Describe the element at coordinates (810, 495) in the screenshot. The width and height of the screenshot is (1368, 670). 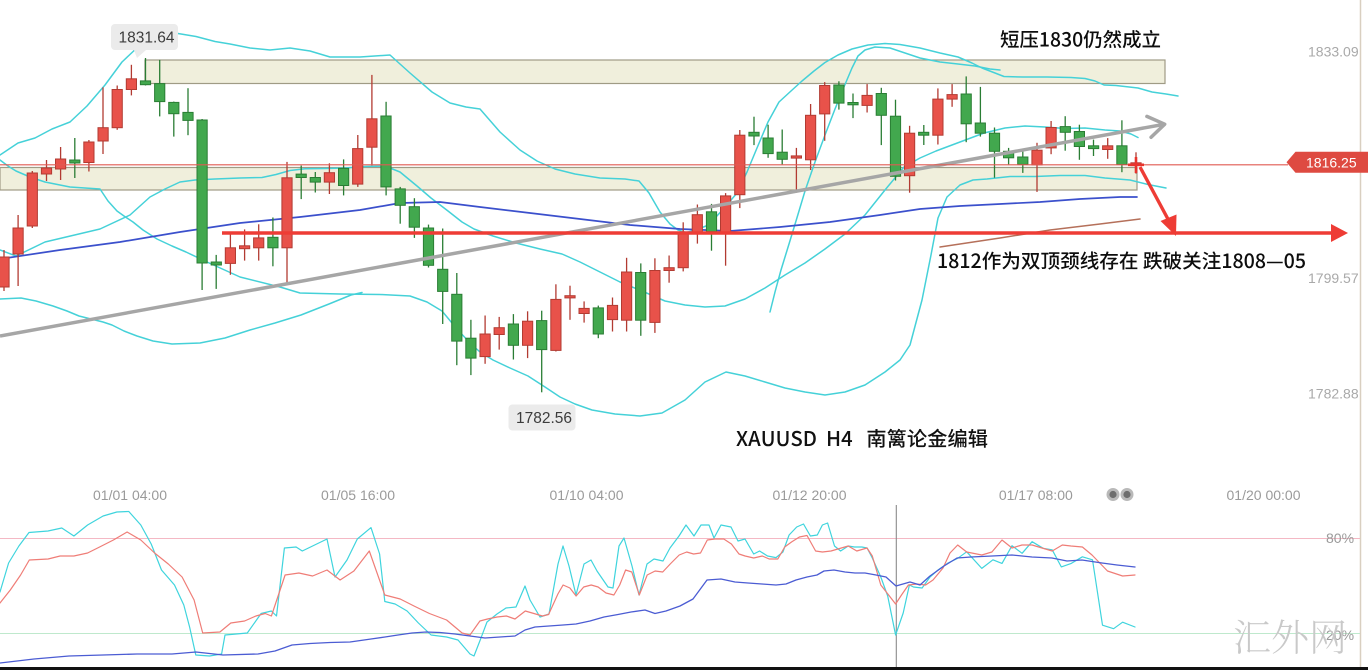
I see `svg-text: 01/12 20:00` at that location.